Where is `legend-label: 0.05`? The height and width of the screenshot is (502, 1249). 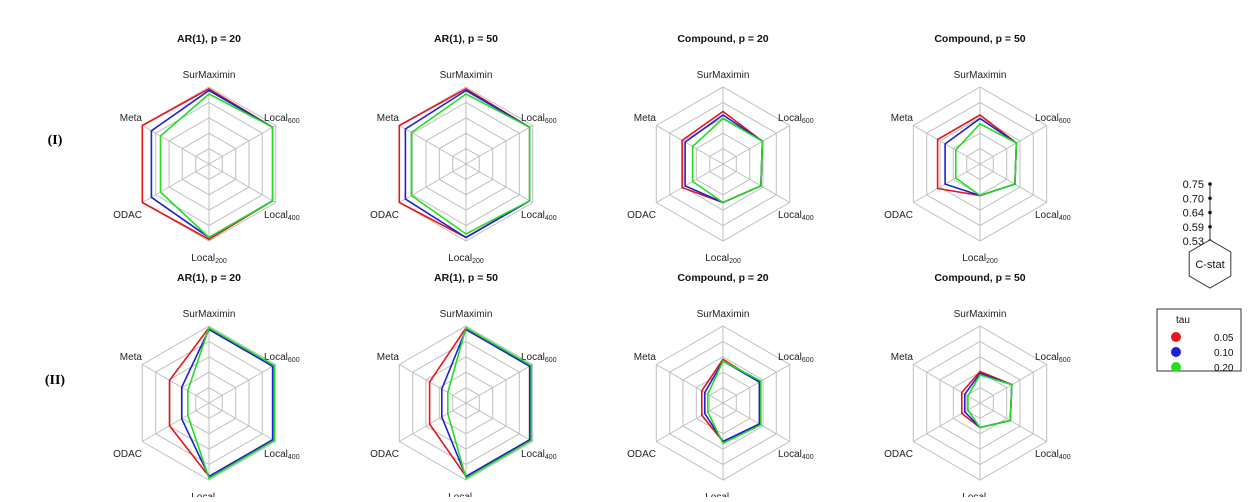 legend-label: 0.05 is located at coordinates (1224, 338).